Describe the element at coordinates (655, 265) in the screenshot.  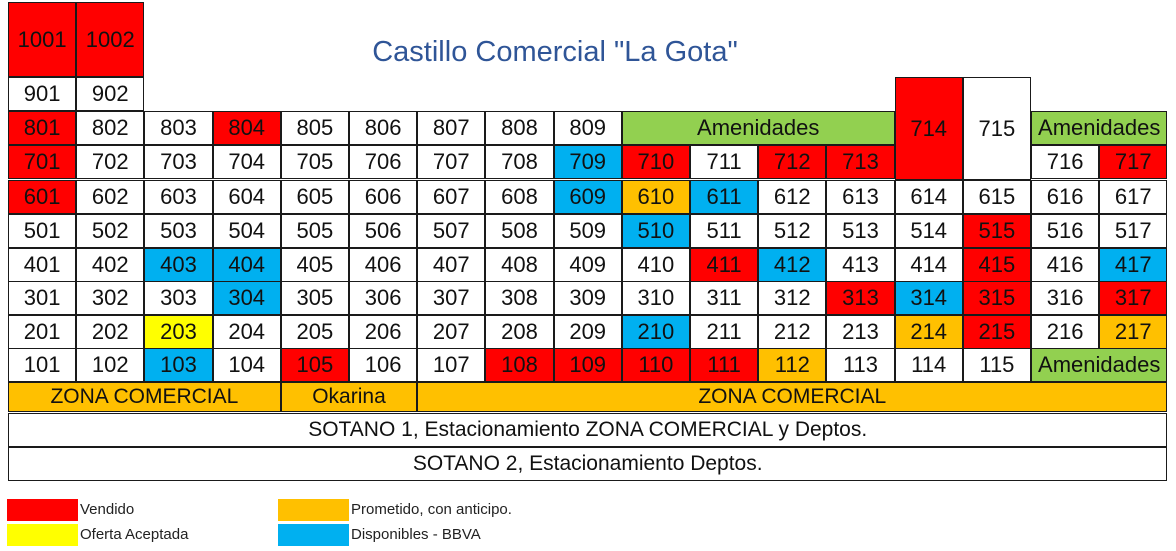
I see `unit-cell-410: 410` at that location.